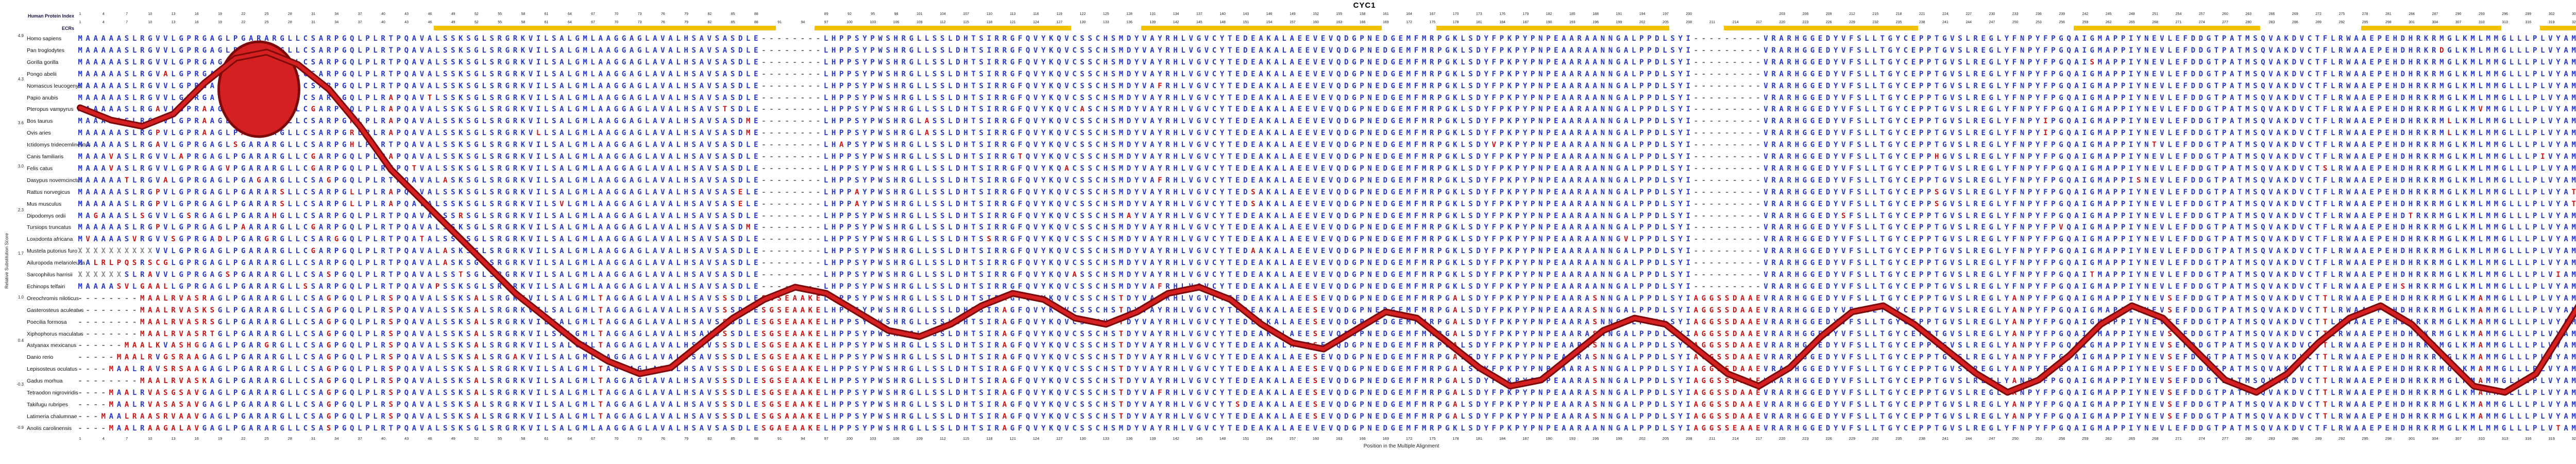 The image size is (2576, 464). I want to click on position-tick: 224, so click(1945, 14).